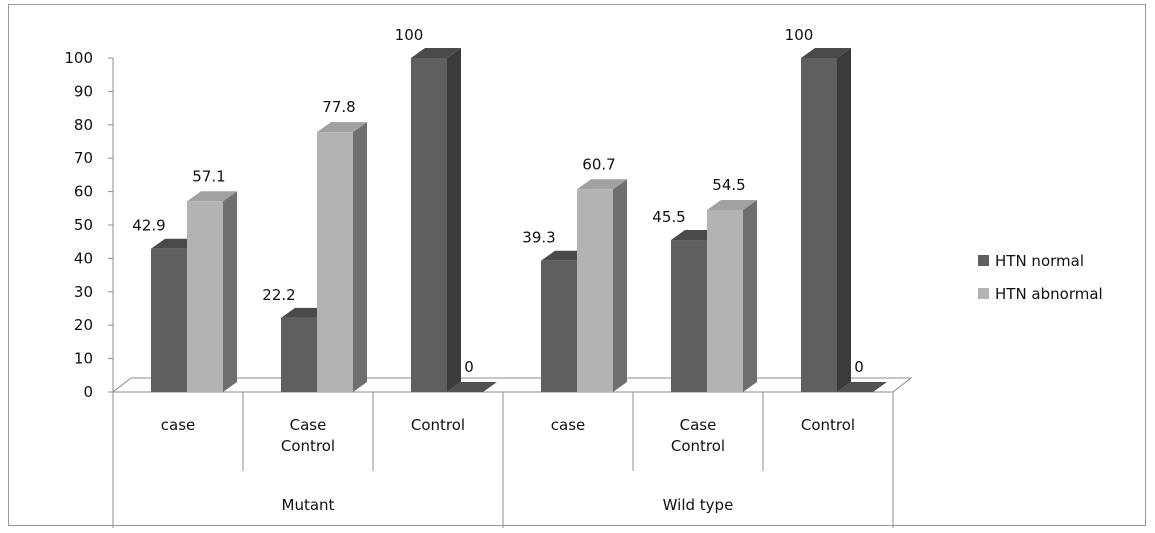 The image size is (1155, 533). What do you see at coordinates (83, 359) in the screenshot?
I see `y-tick-label: 10` at bounding box center [83, 359].